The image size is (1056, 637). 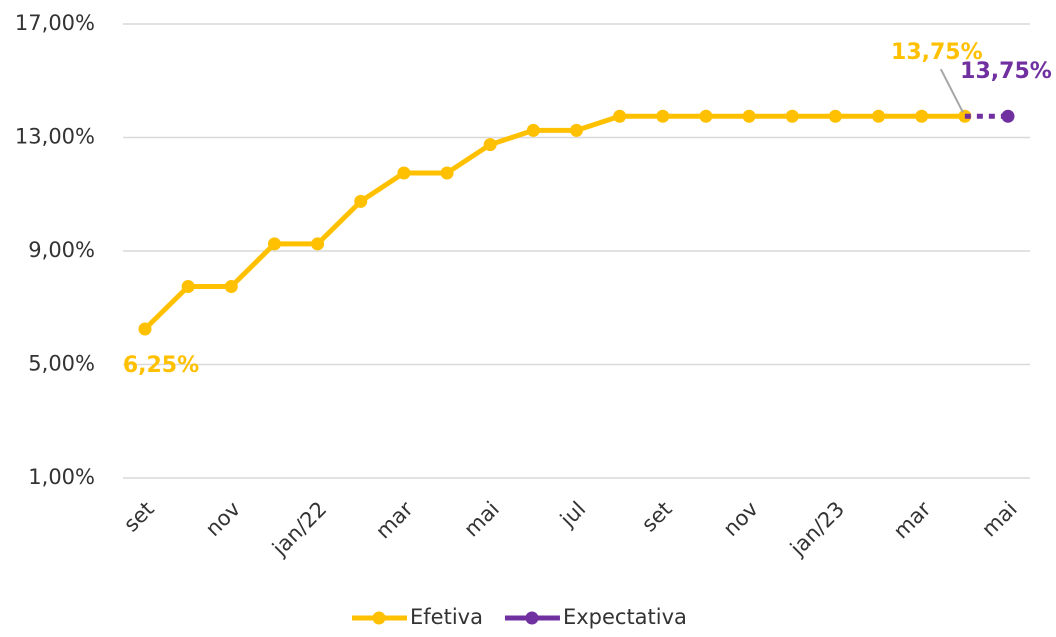 I want to click on y-tick-label: 5,00%, so click(x=61, y=364).